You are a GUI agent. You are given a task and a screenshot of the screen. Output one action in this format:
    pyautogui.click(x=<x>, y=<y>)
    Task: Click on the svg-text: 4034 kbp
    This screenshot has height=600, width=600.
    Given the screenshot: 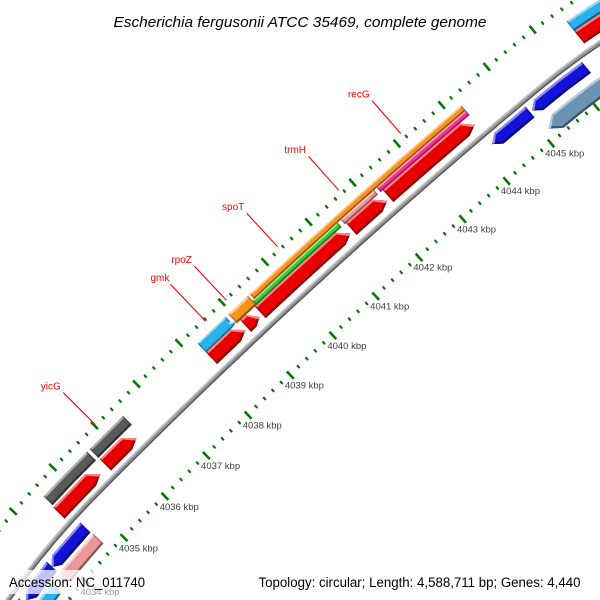 What is the action you would take?
    pyautogui.click(x=99, y=592)
    